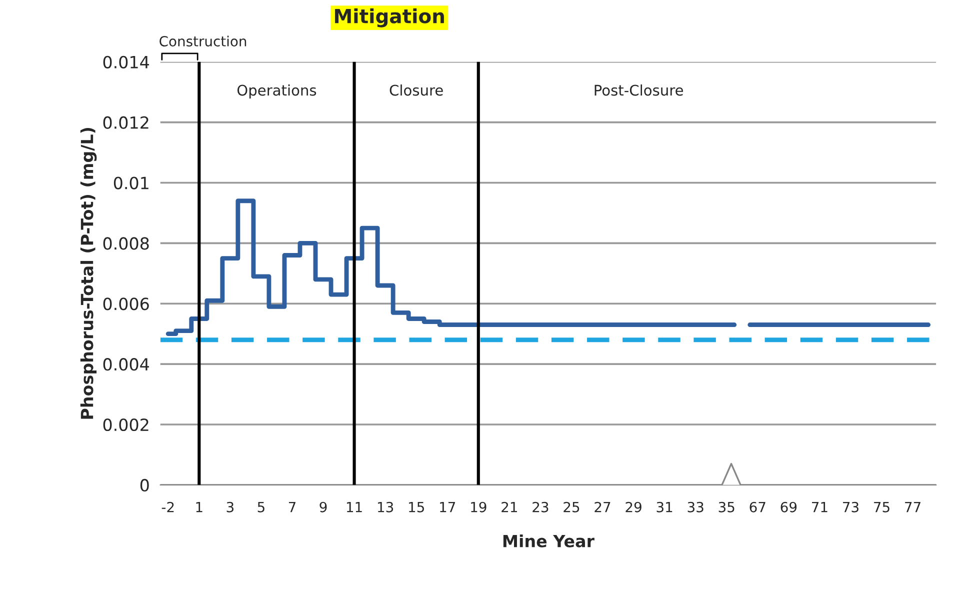 Image resolution: width=966 pixels, height=595 pixels. What do you see at coordinates (276, 91) in the screenshot?
I see `annotation: Operations` at bounding box center [276, 91].